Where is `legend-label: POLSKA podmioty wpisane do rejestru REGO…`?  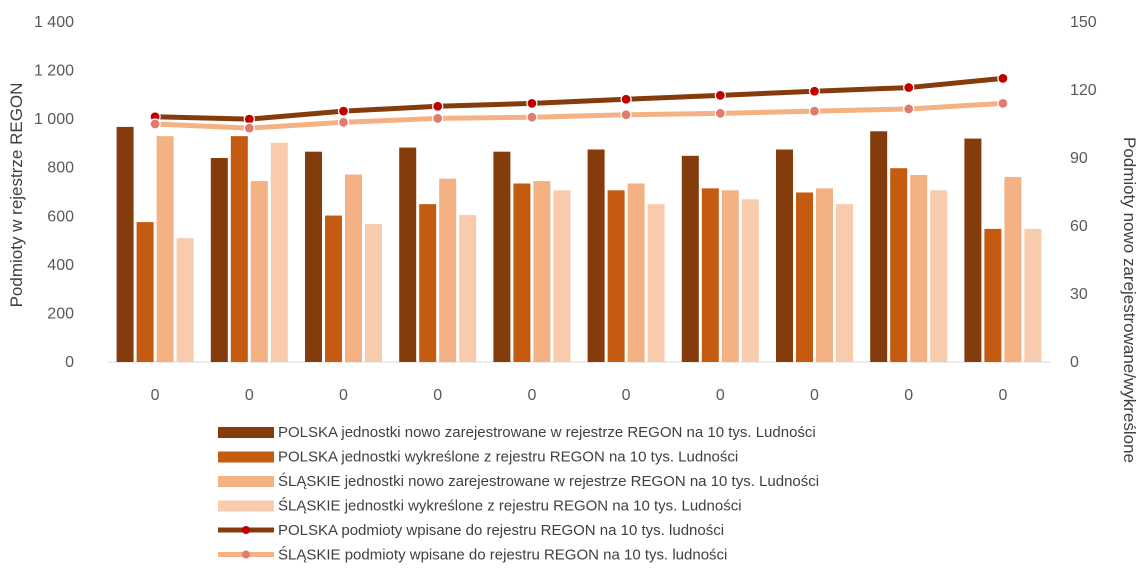 legend-label: POLSKA podmioty wpisane do rejestru REGO… is located at coordinates (501, 530).